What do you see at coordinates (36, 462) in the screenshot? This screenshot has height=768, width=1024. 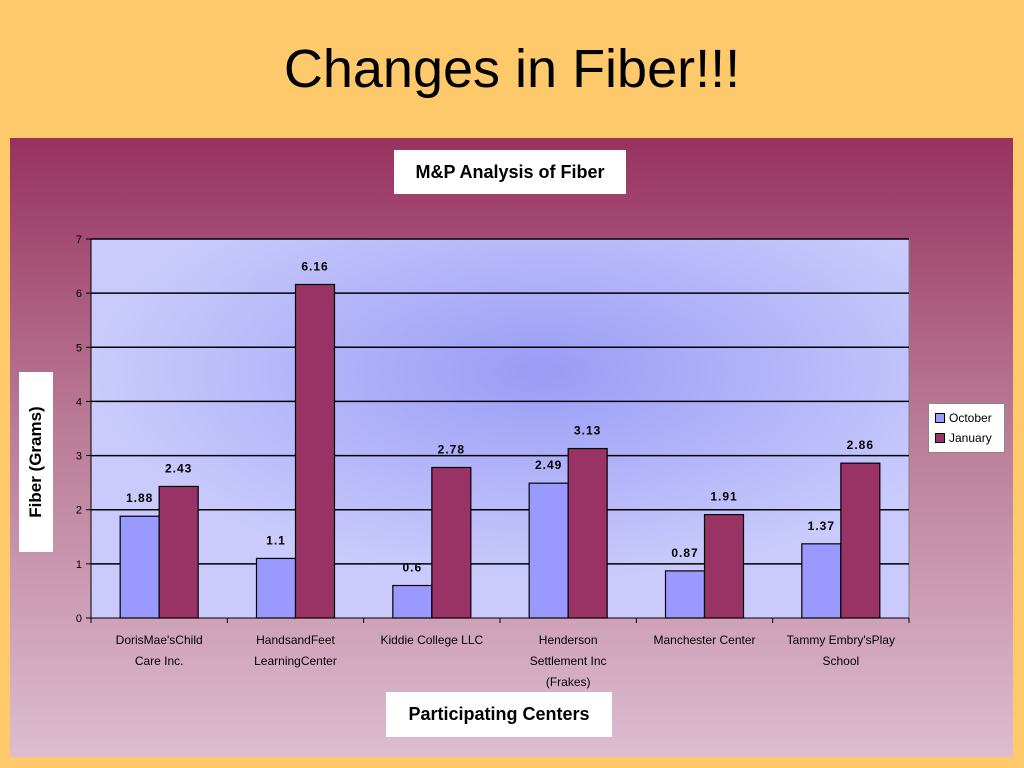 I see `y-axis-title: Fiber (Grams)` at bounding box center [36, 462].